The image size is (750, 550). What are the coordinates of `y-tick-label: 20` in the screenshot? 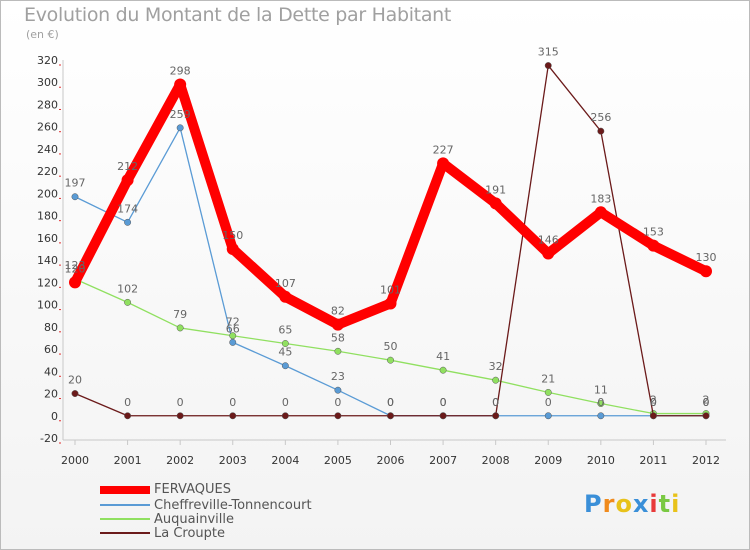 It's located at (51, 394).